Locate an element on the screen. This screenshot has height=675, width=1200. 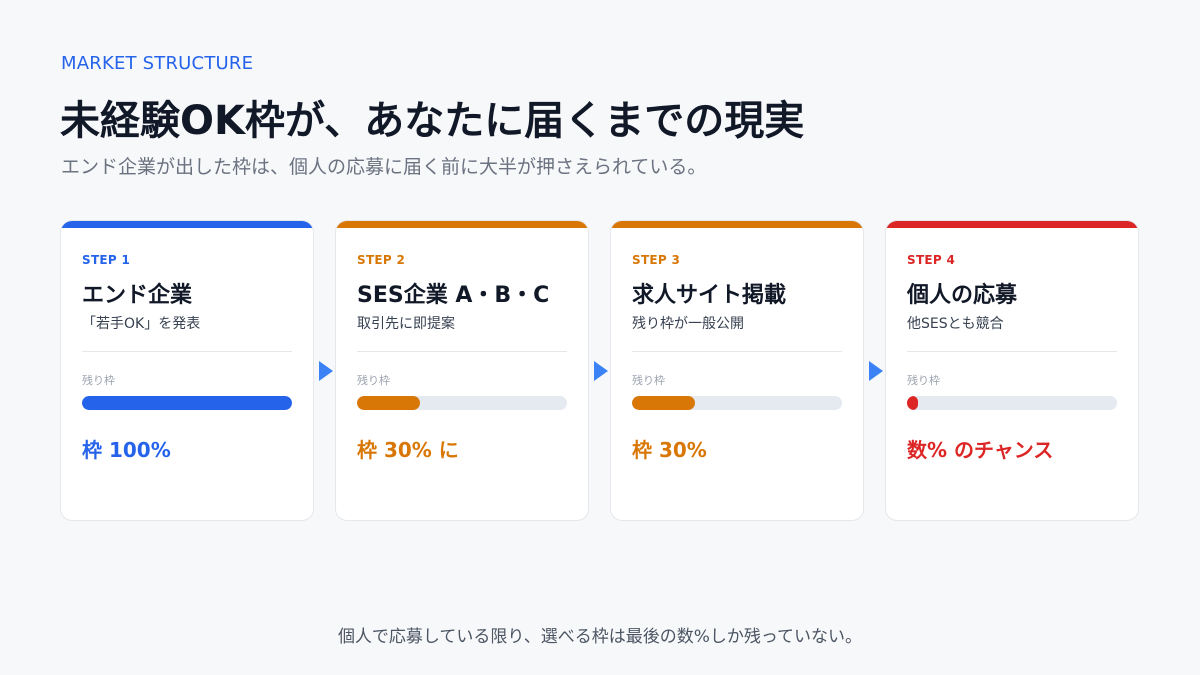
step-number: STEP 1 is located at coordinates (106, 260).